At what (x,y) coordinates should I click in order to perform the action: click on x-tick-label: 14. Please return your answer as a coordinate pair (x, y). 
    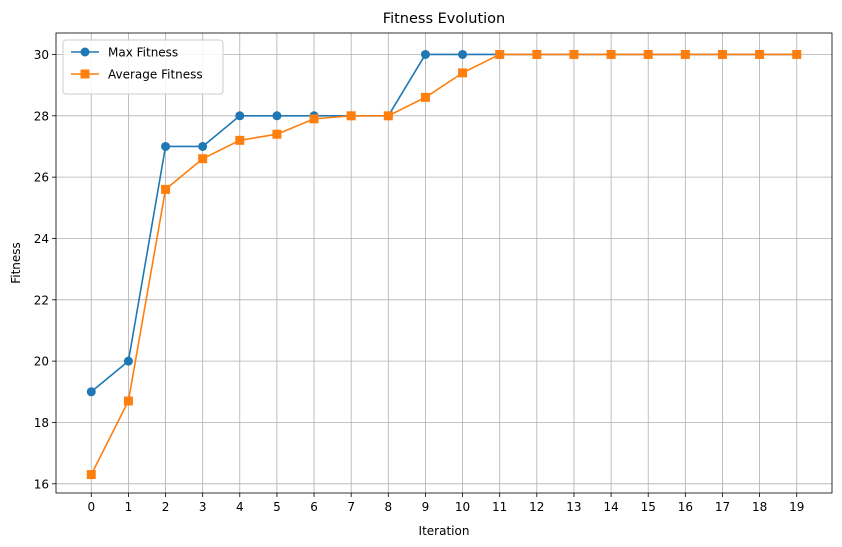
    Looking at the image, I should click on (610, 507).